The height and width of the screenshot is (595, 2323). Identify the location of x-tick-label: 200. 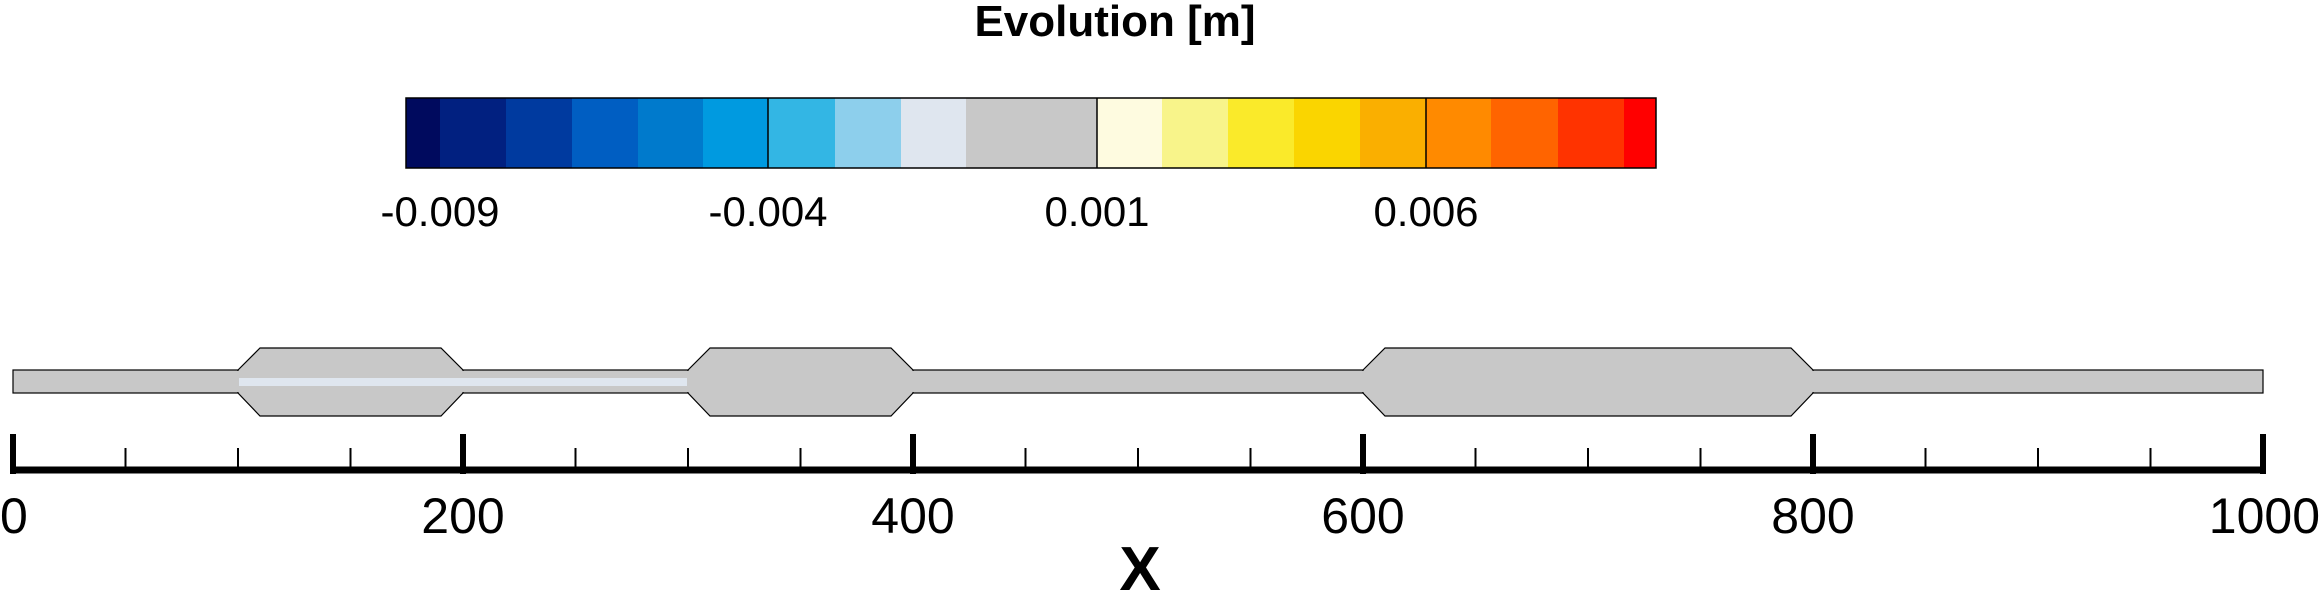
(462, 516).